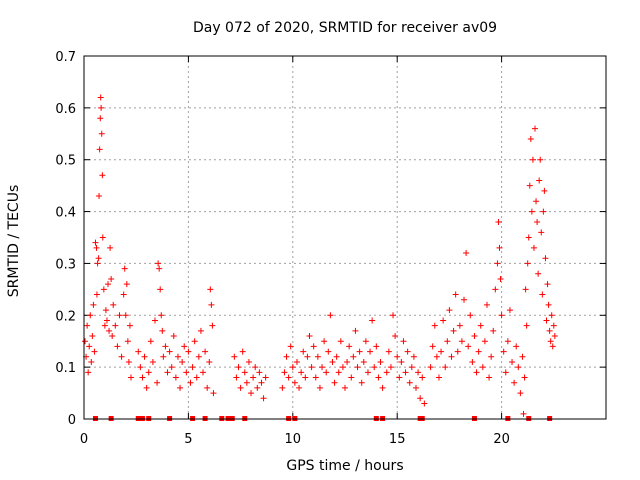 This screenshot has width=640, height=480. I want to click on y-tick-label: 0, so click(72, 420).